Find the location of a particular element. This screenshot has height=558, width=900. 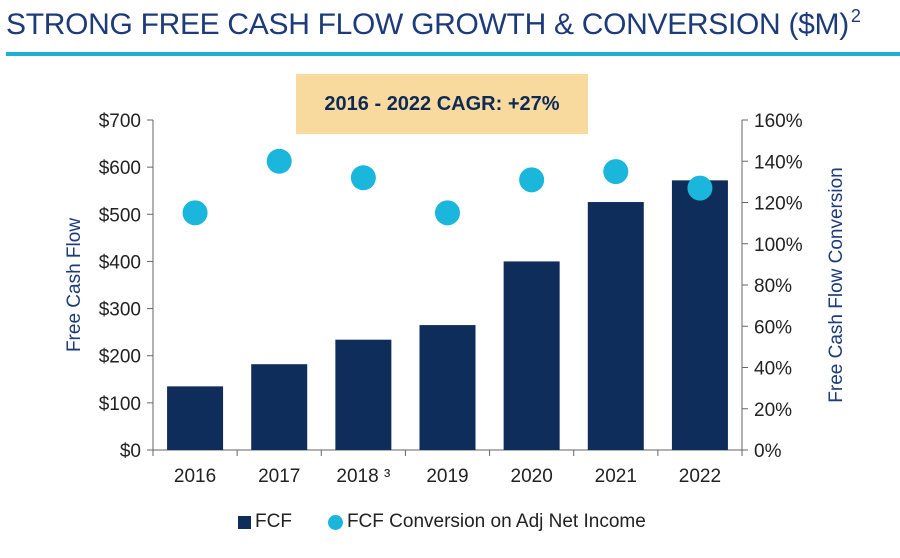

right-tick-label: 140% is located at coordinates (778, 162).